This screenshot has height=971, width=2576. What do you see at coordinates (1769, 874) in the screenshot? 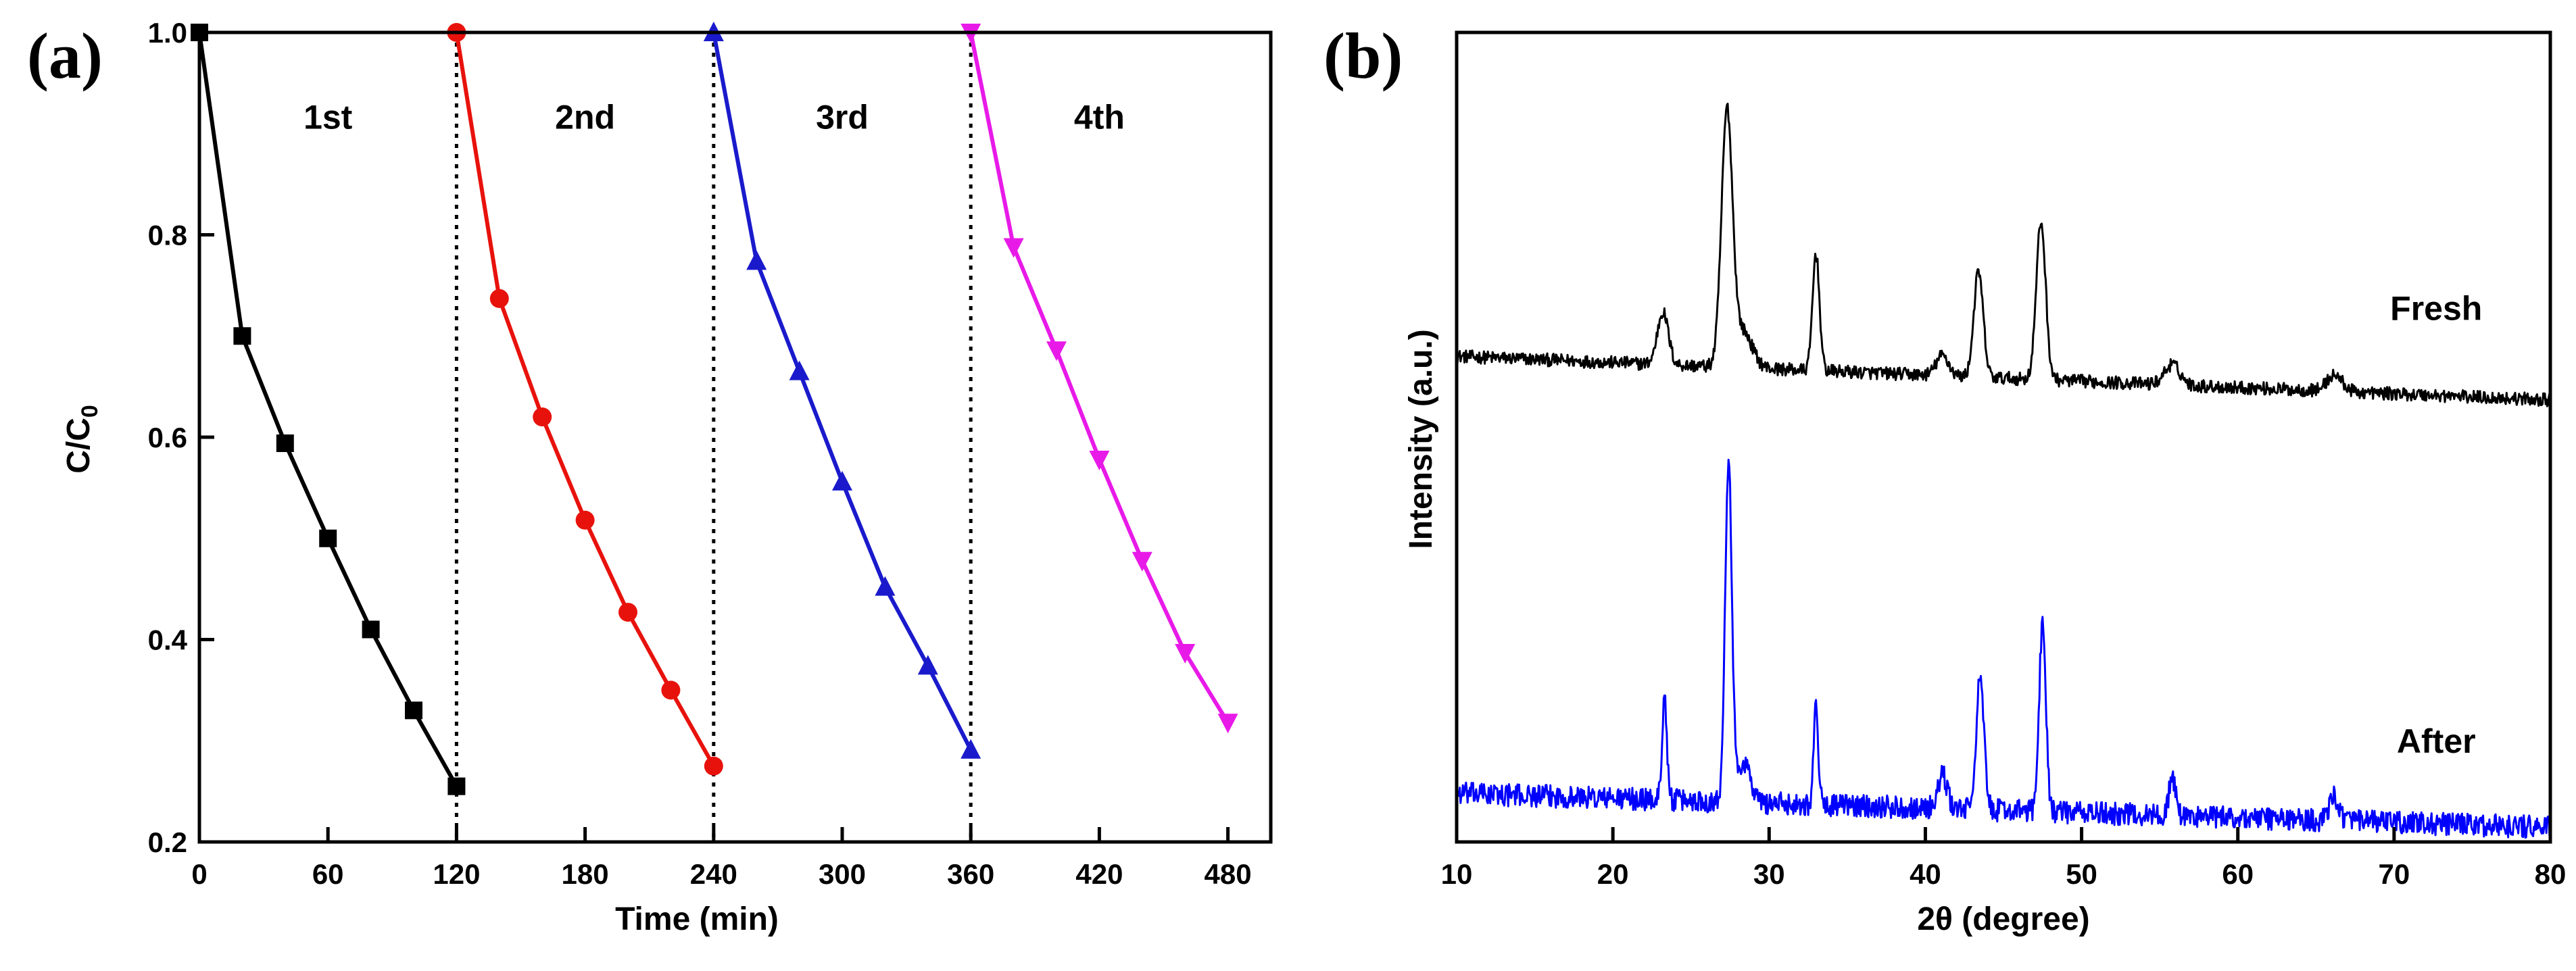
I see `x-tick-label: 30` at bounding box center [1769, 874].